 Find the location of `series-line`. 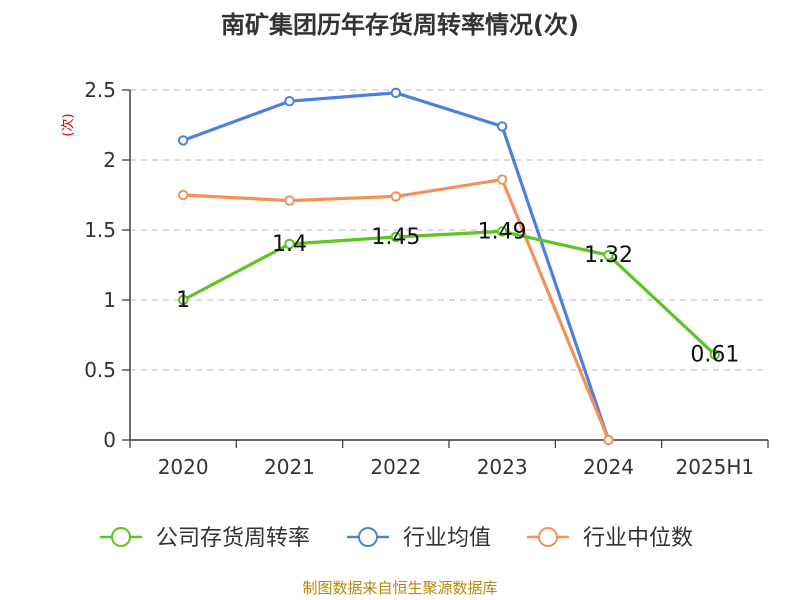

series-line is located at coordinates (449, 292).